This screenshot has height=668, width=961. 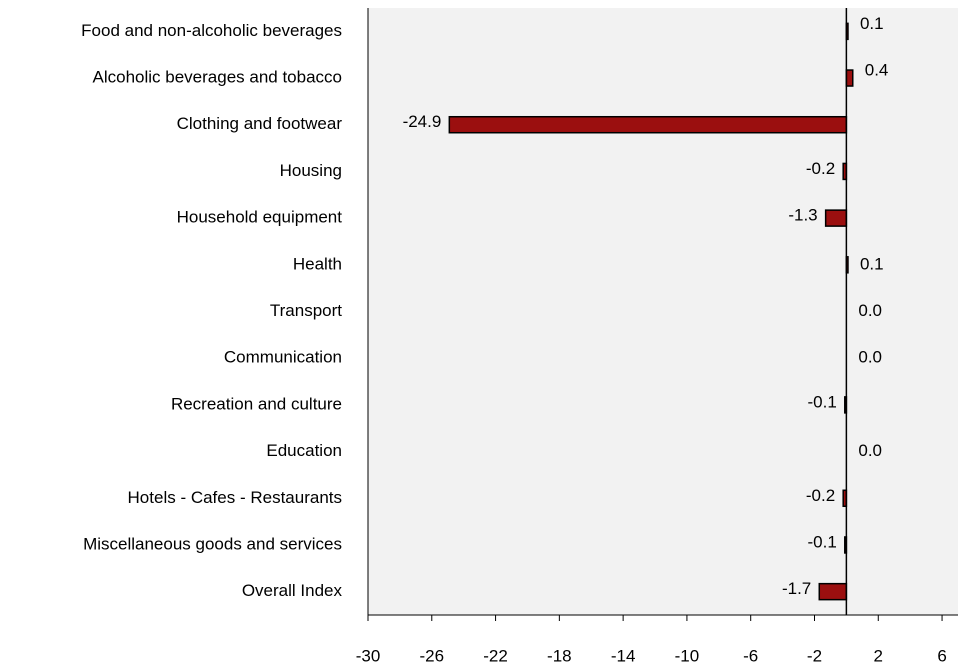 I want to click on x-tick-label: -18, so click(x=559, y=655).